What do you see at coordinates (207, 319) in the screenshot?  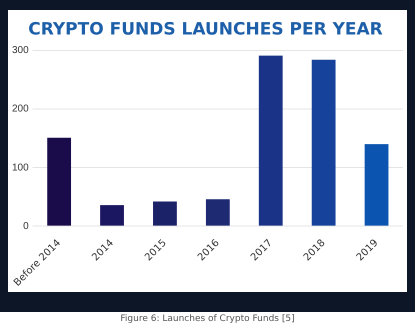 I see `caption: Figure 6: Launches of Crypto Funds [5]` at bounding box center [207, 319].